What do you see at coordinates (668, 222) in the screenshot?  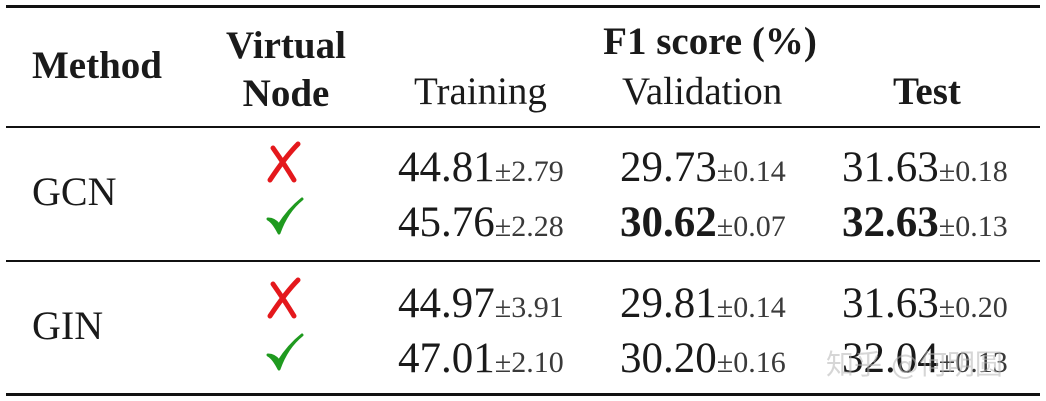 I see `validation-value: 30.62` at bounding box center [668, 222].